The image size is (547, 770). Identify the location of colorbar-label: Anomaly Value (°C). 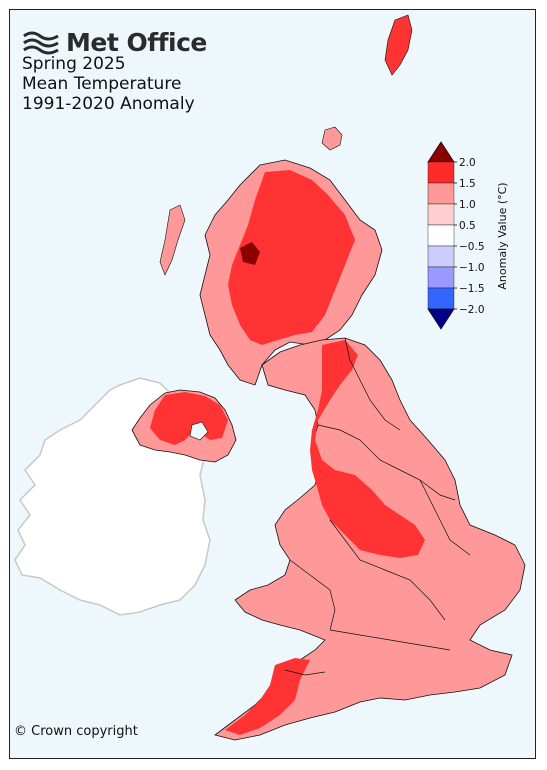
(502, 235).